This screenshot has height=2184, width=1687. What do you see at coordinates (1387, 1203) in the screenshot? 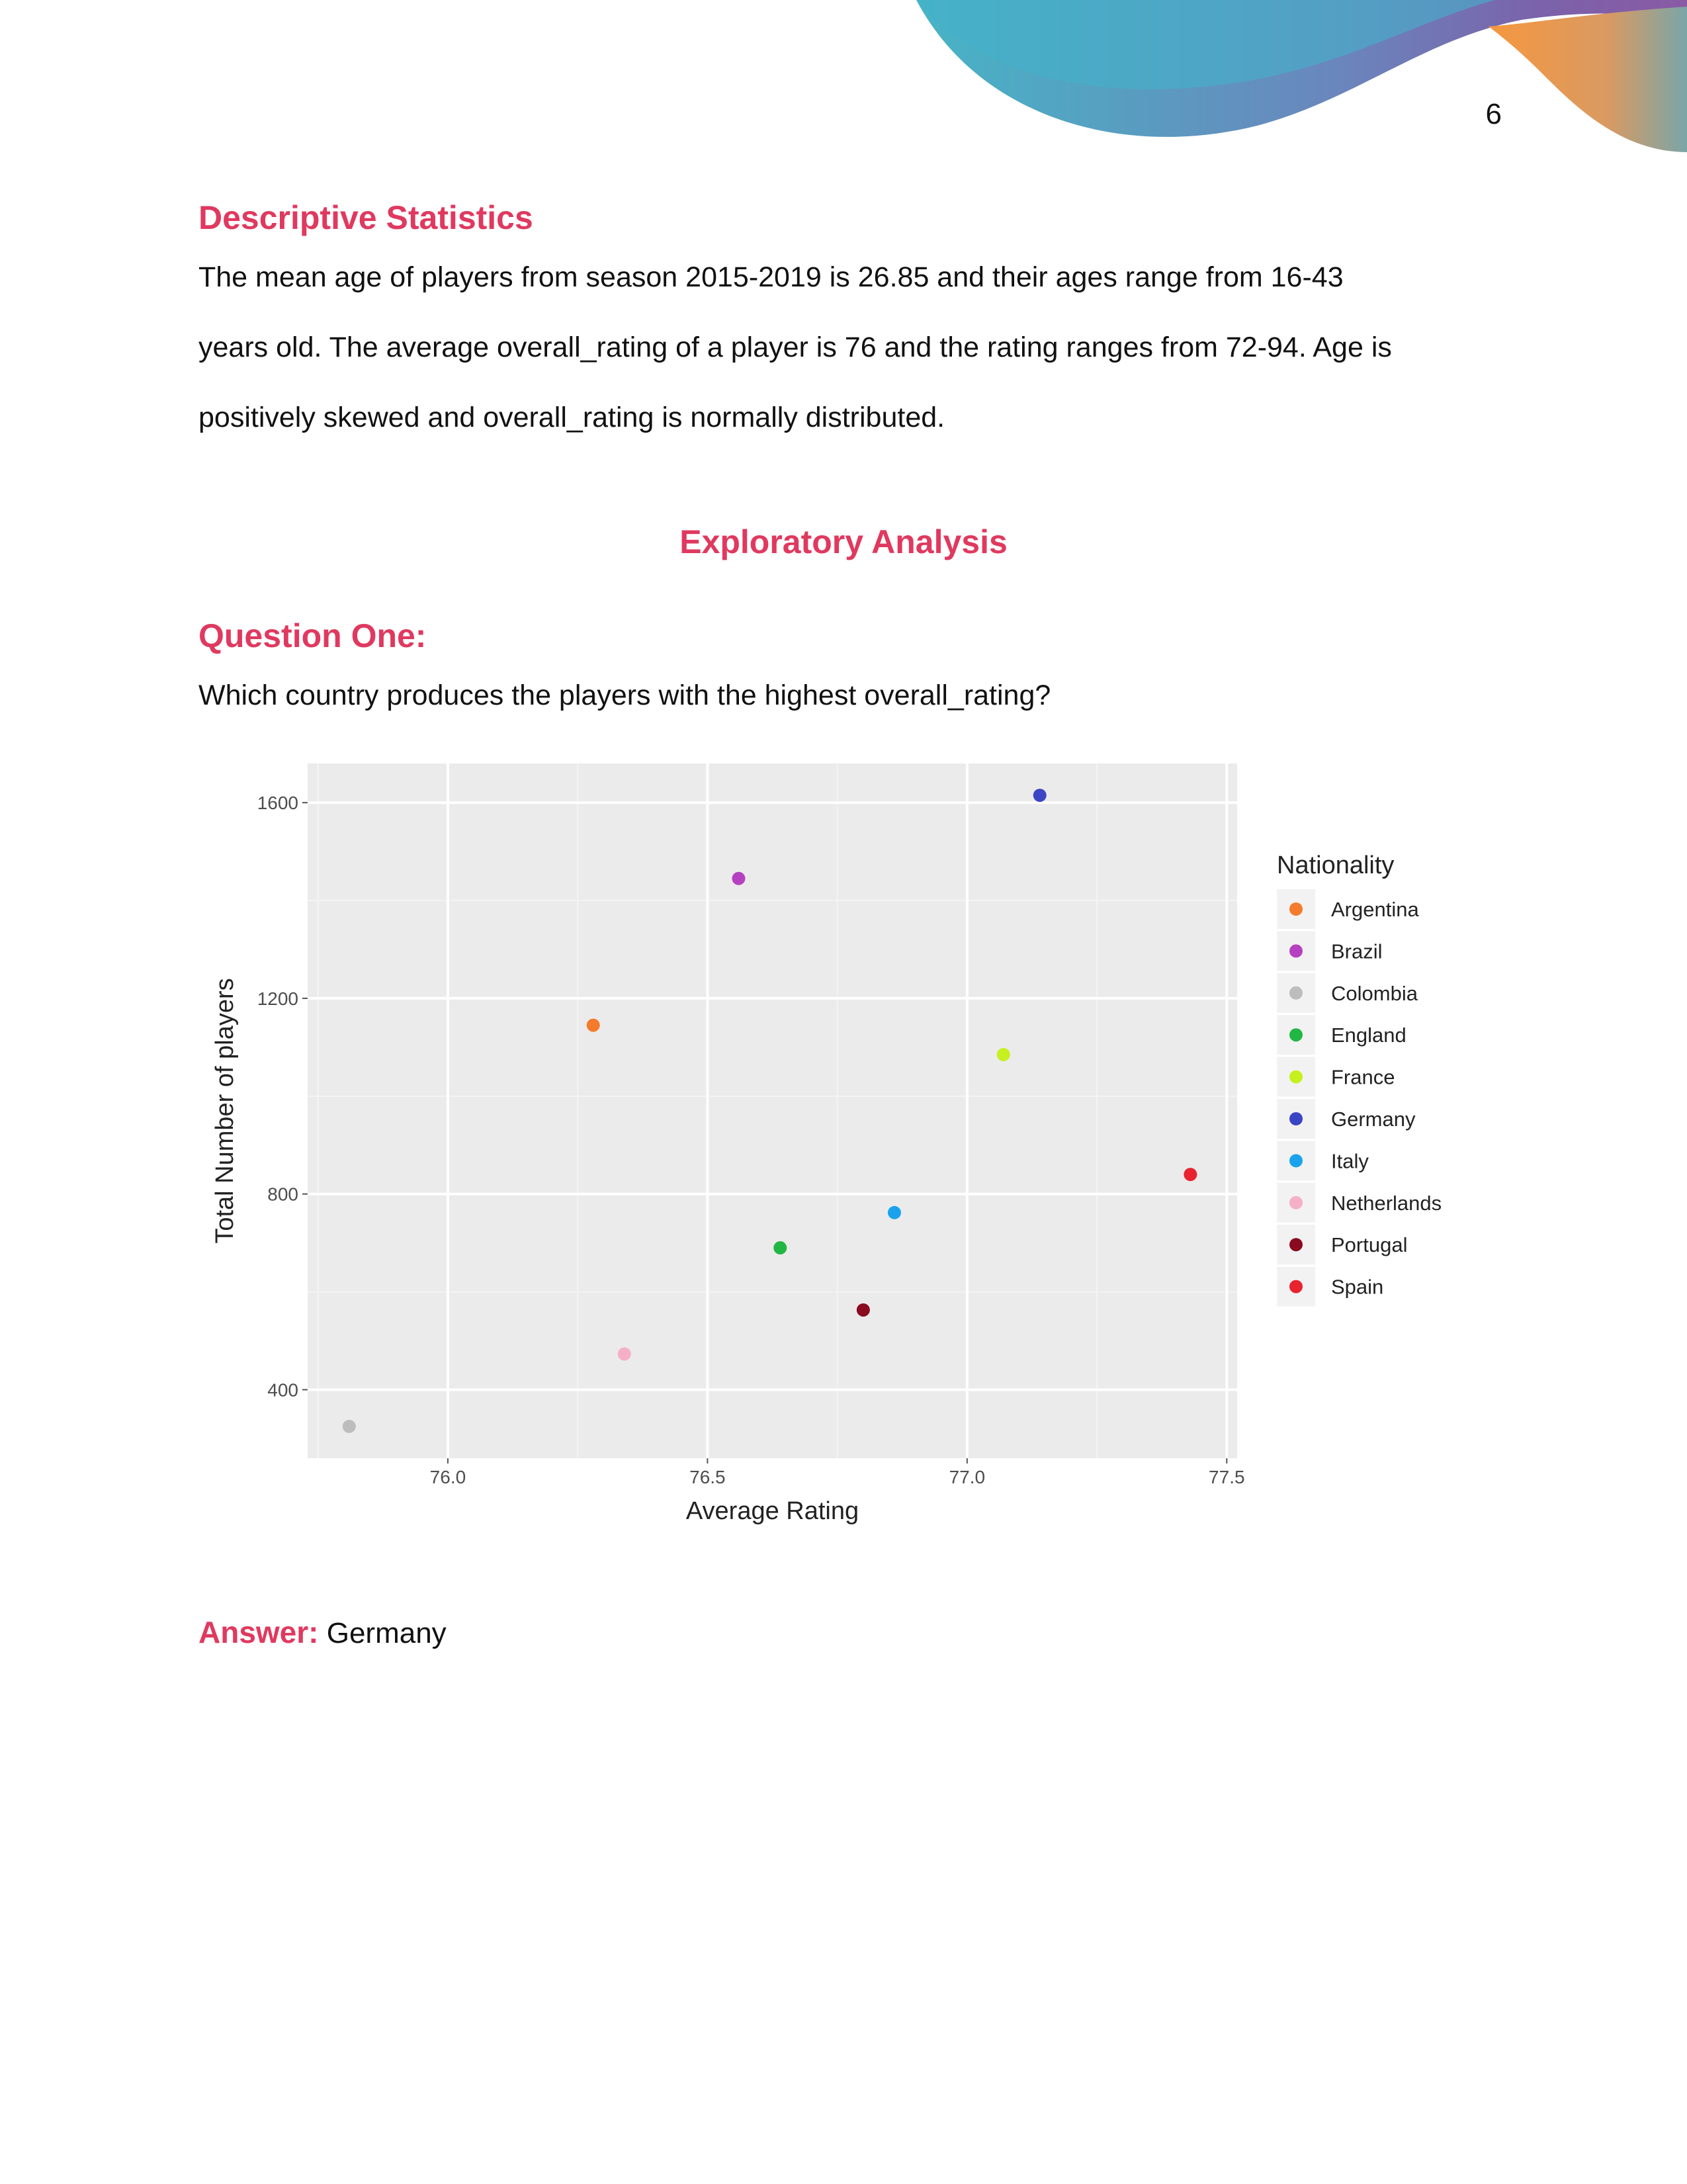
I see `legend-label: Netherlands` at bounding box center [1387, 1203].